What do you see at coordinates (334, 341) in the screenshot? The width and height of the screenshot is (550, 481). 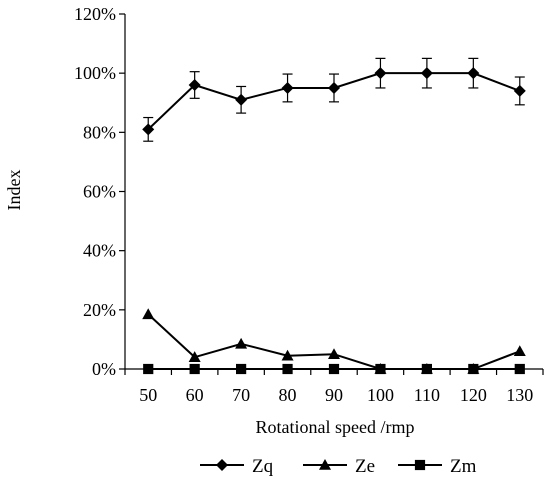 I see `series-line-ze` at bounding box center [334, 341].